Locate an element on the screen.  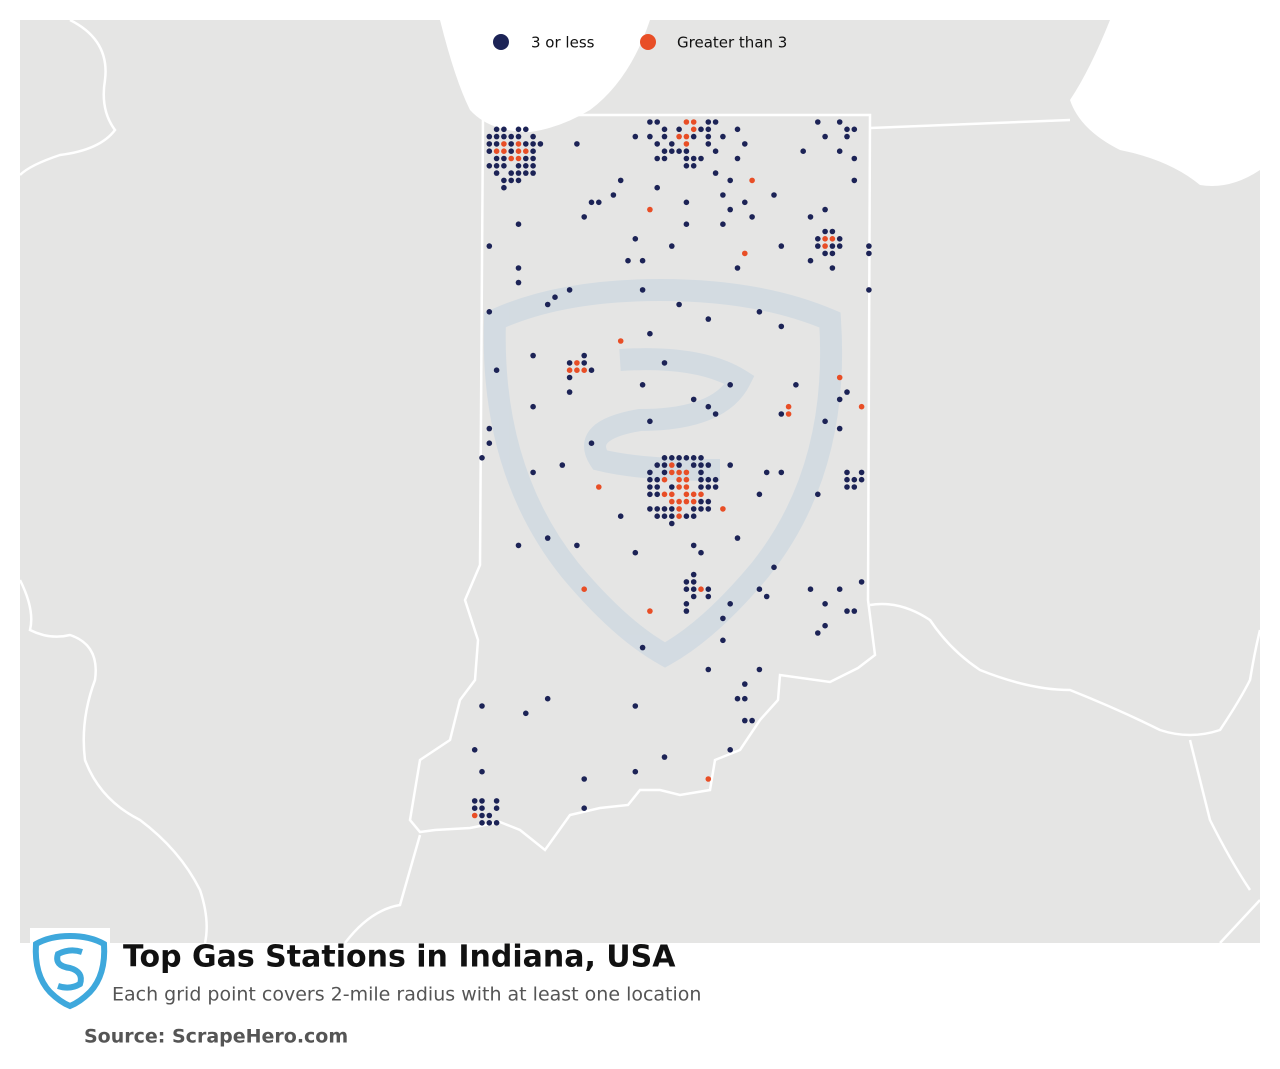
legend-marker is located at coordinates (501, 42).